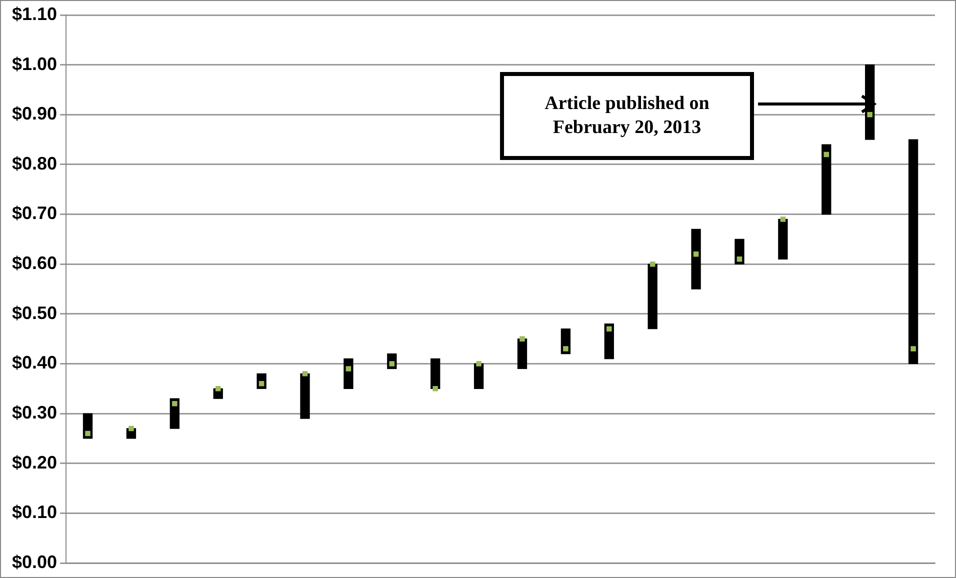 Image resolution: width=956 pixels, height=578 pixels. I want to click on y-tick-label: $0.50, so click(35, 312).